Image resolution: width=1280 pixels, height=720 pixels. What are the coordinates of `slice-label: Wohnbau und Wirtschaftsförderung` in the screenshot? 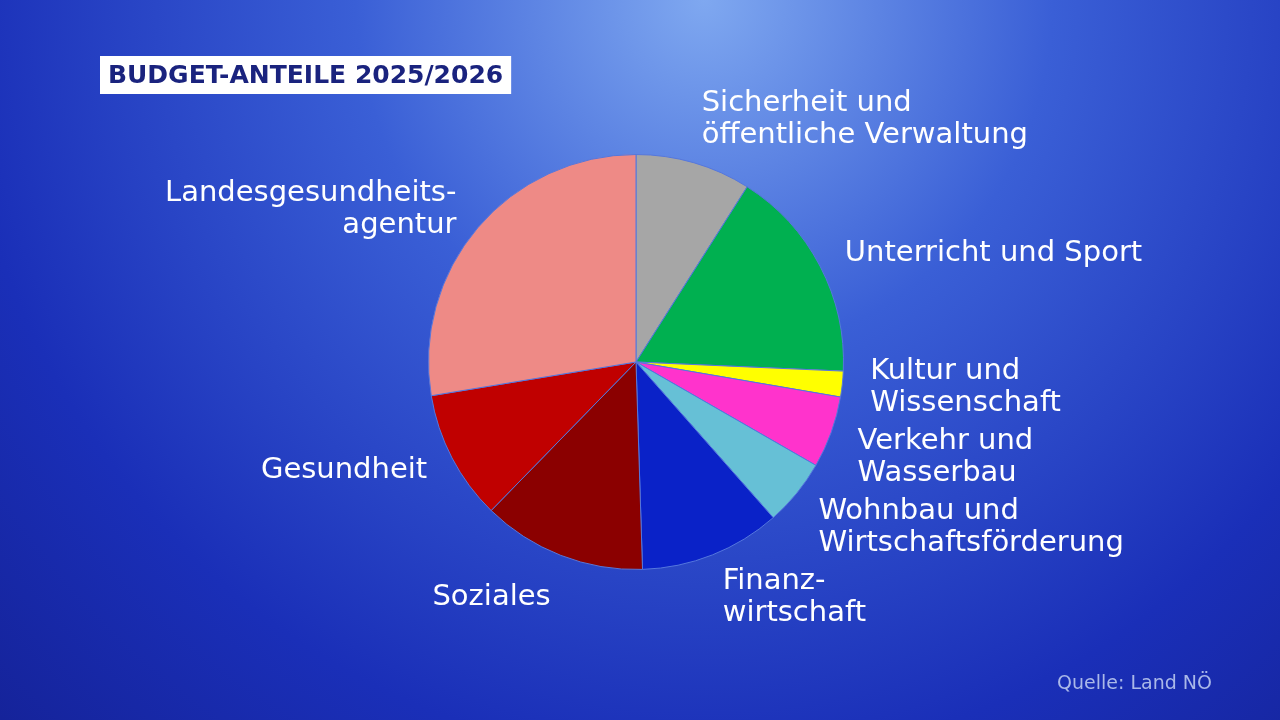 It's located at (971, 524).